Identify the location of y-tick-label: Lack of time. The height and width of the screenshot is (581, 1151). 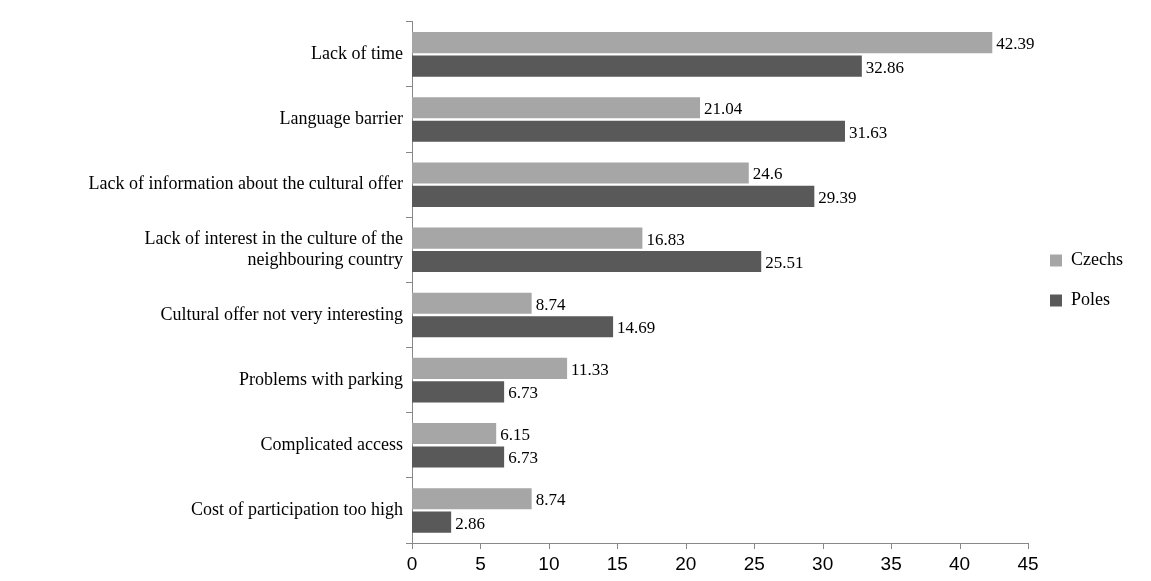
(357, 53).